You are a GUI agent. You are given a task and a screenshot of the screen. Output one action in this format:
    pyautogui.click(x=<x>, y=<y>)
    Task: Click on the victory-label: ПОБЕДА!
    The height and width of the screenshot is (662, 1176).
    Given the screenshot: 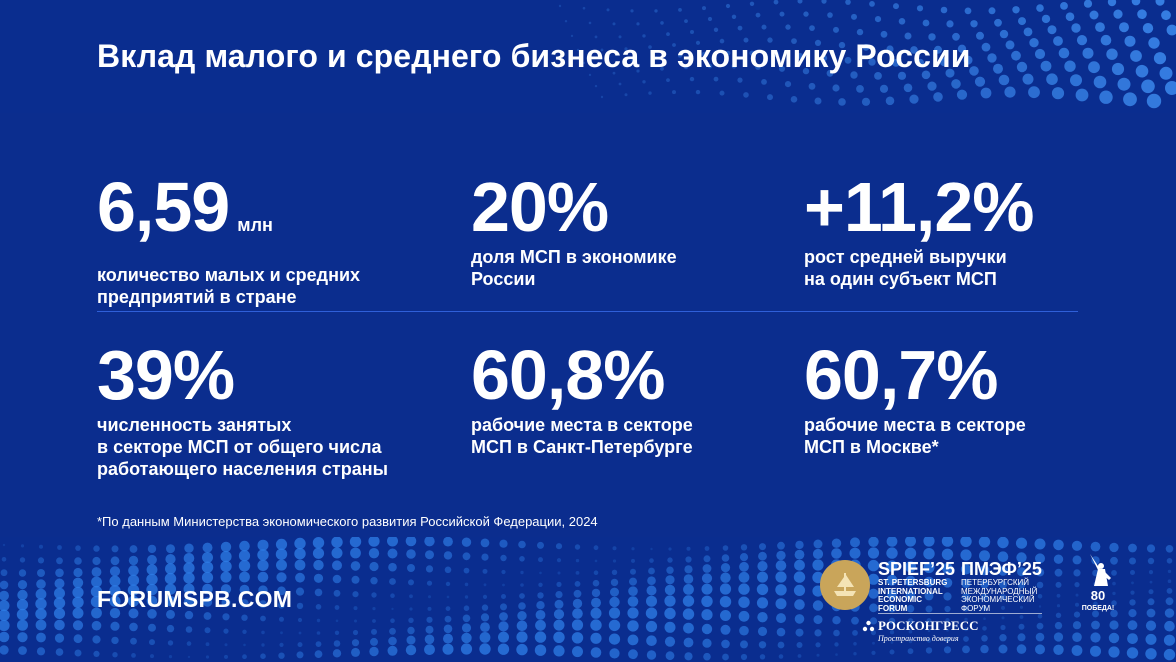 What is the action you would take?
    pyautogui.click(x=1098, y=608)
    